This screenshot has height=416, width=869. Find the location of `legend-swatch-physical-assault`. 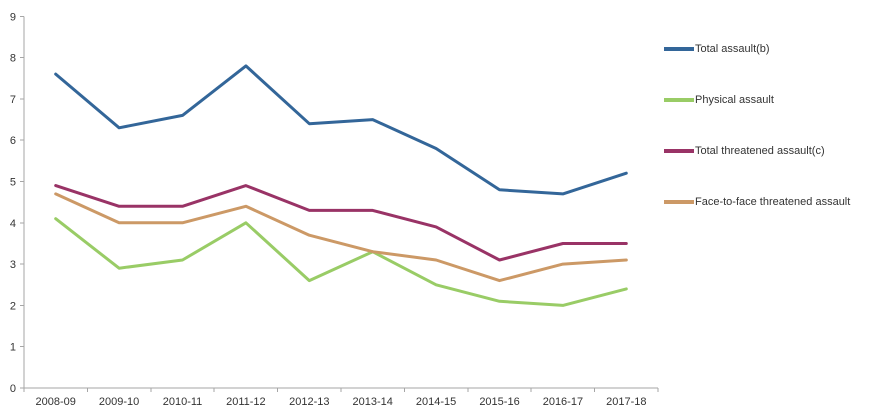

legend-swatch-physical-assault is located at coordinates (679, 100).